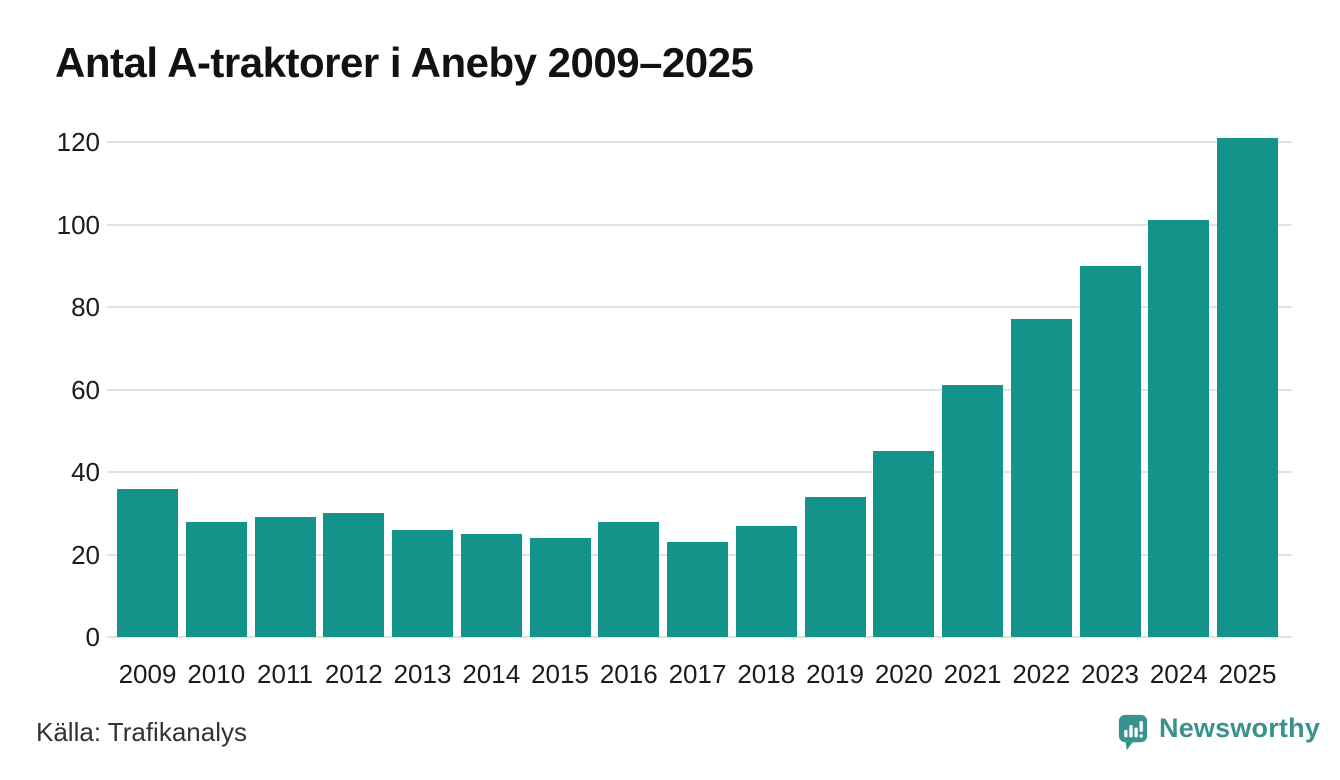 The height and width of the screenshot is (780, 1340). What do you see at coordinates (216, 579) in the screenshot?
I see `bar-2010` at bounding box center [216, 579].